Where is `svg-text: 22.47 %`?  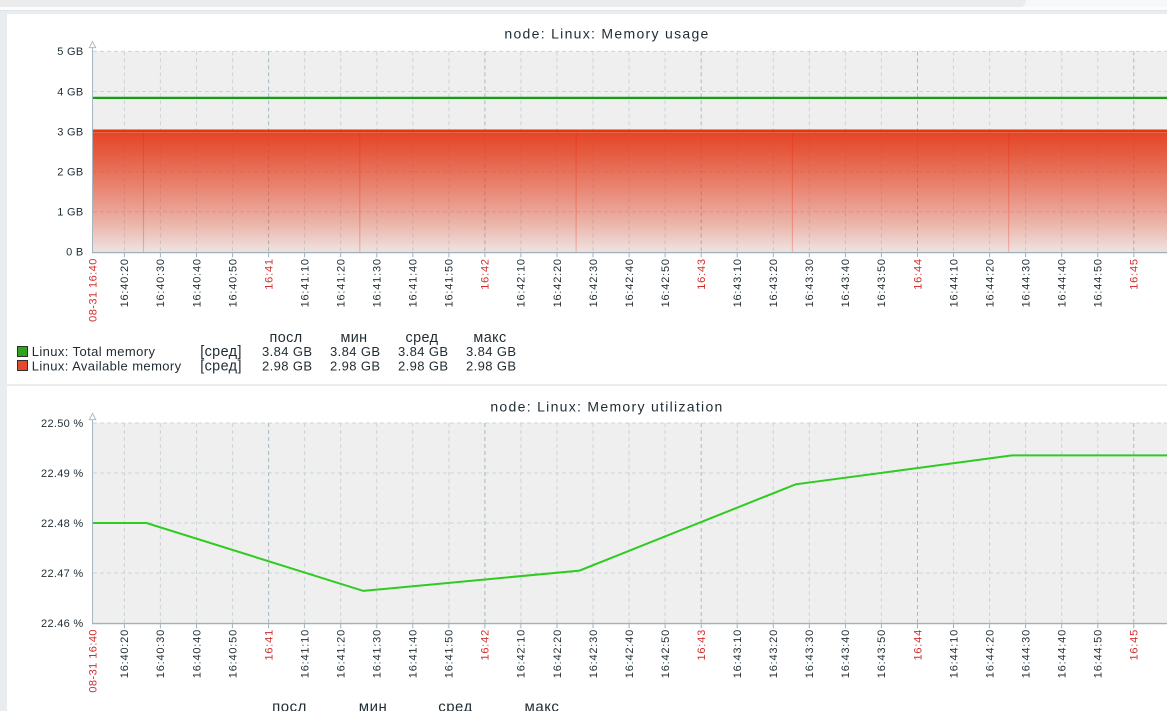
svg-text: 22.47 % is located at coordinates (62, 574).